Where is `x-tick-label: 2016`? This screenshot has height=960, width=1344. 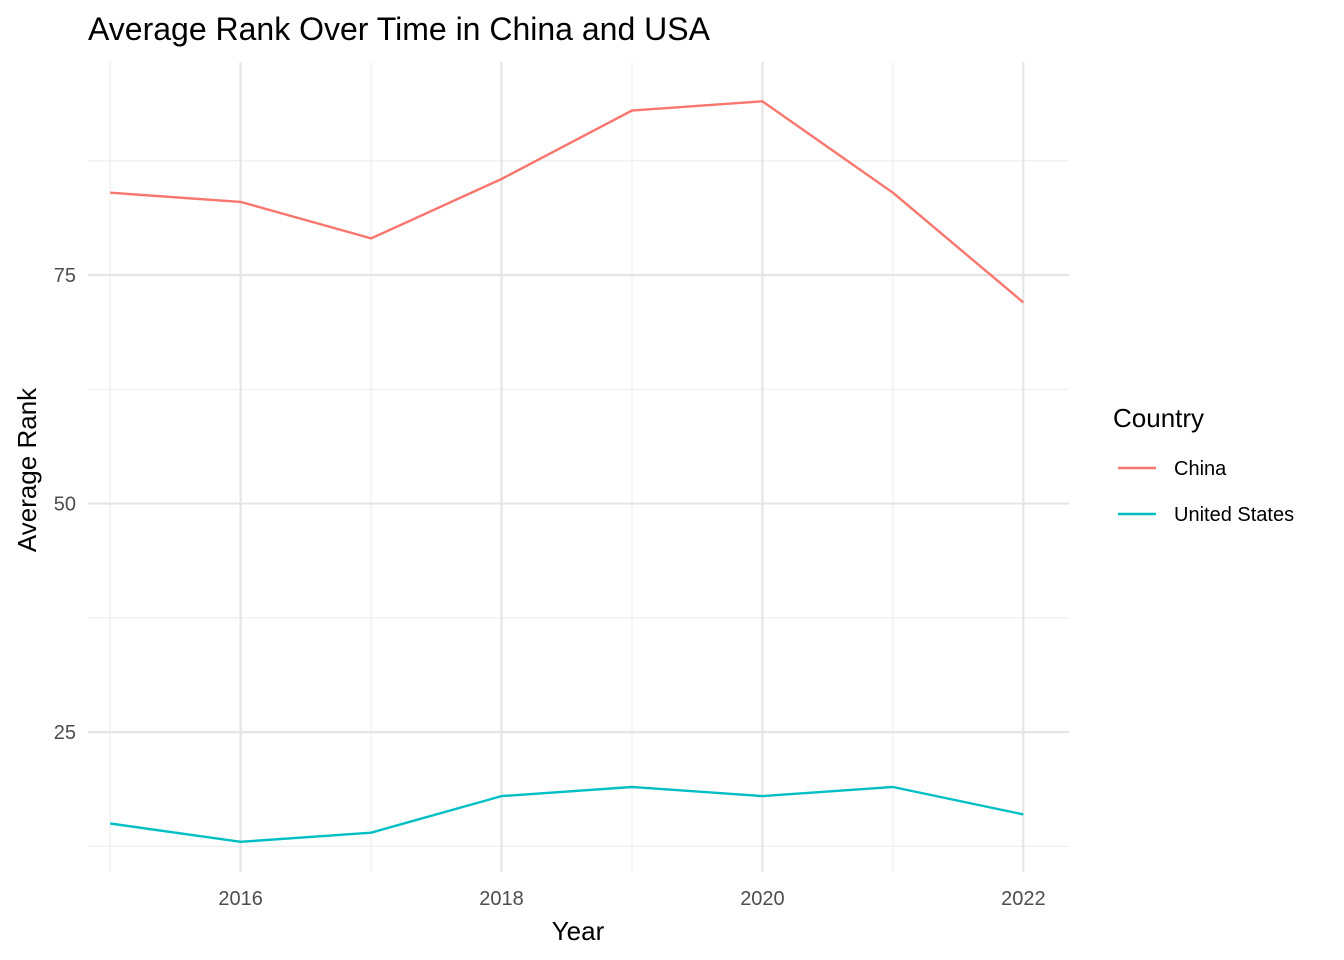 x-tick-label: 2016 is located at coordinates (240, 899).